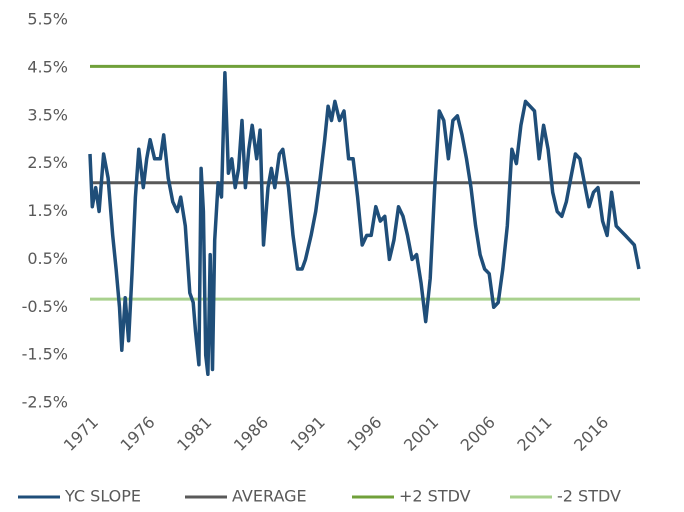 The image size is (684, 512). I want to click on x-tick-label: 1981, so click(194, 434).